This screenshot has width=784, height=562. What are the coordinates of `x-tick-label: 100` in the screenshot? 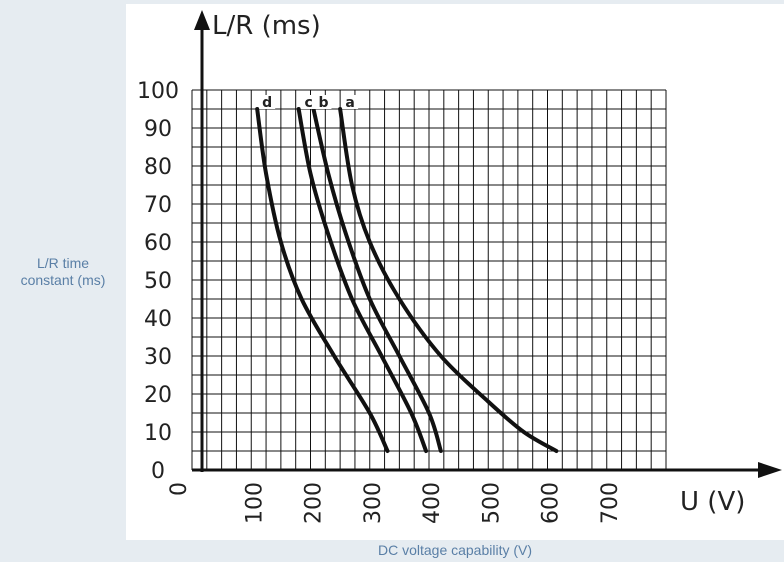 It's located at (254, 503).